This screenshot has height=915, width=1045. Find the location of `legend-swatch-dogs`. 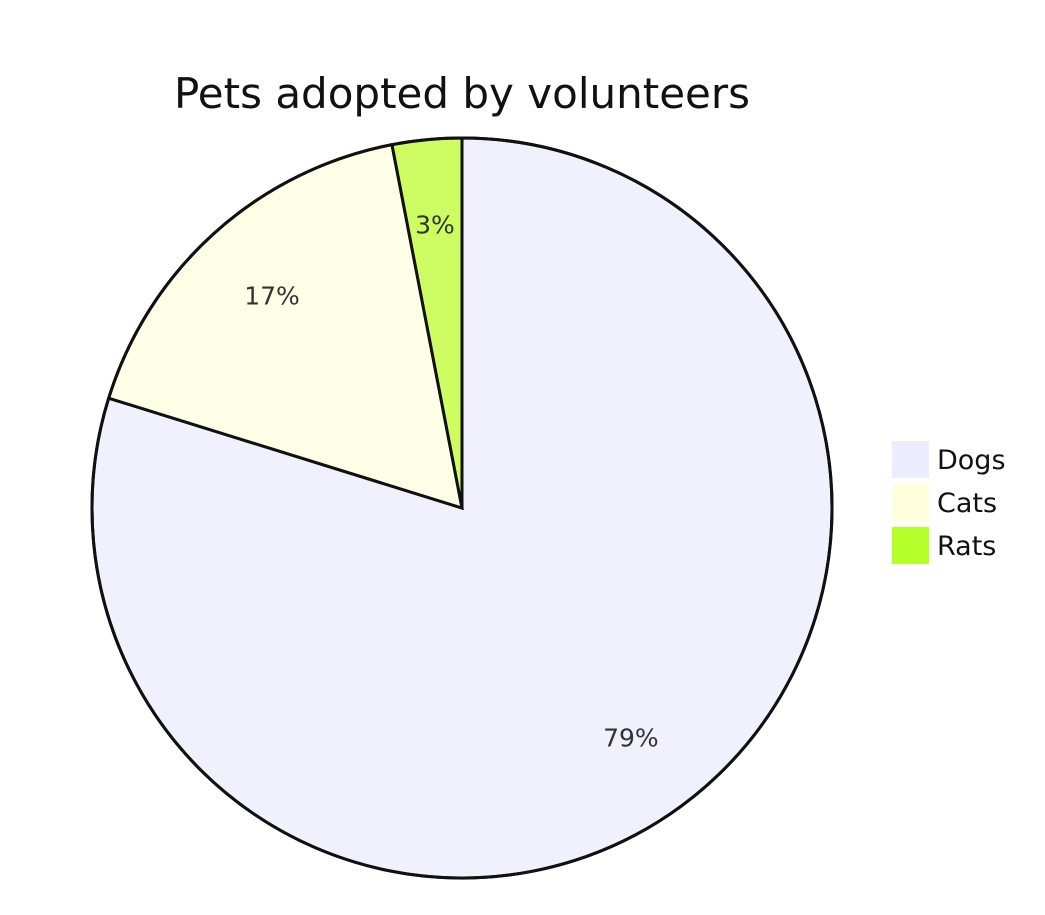

legend-swatch-dogs is located at coordinates (910, 459).